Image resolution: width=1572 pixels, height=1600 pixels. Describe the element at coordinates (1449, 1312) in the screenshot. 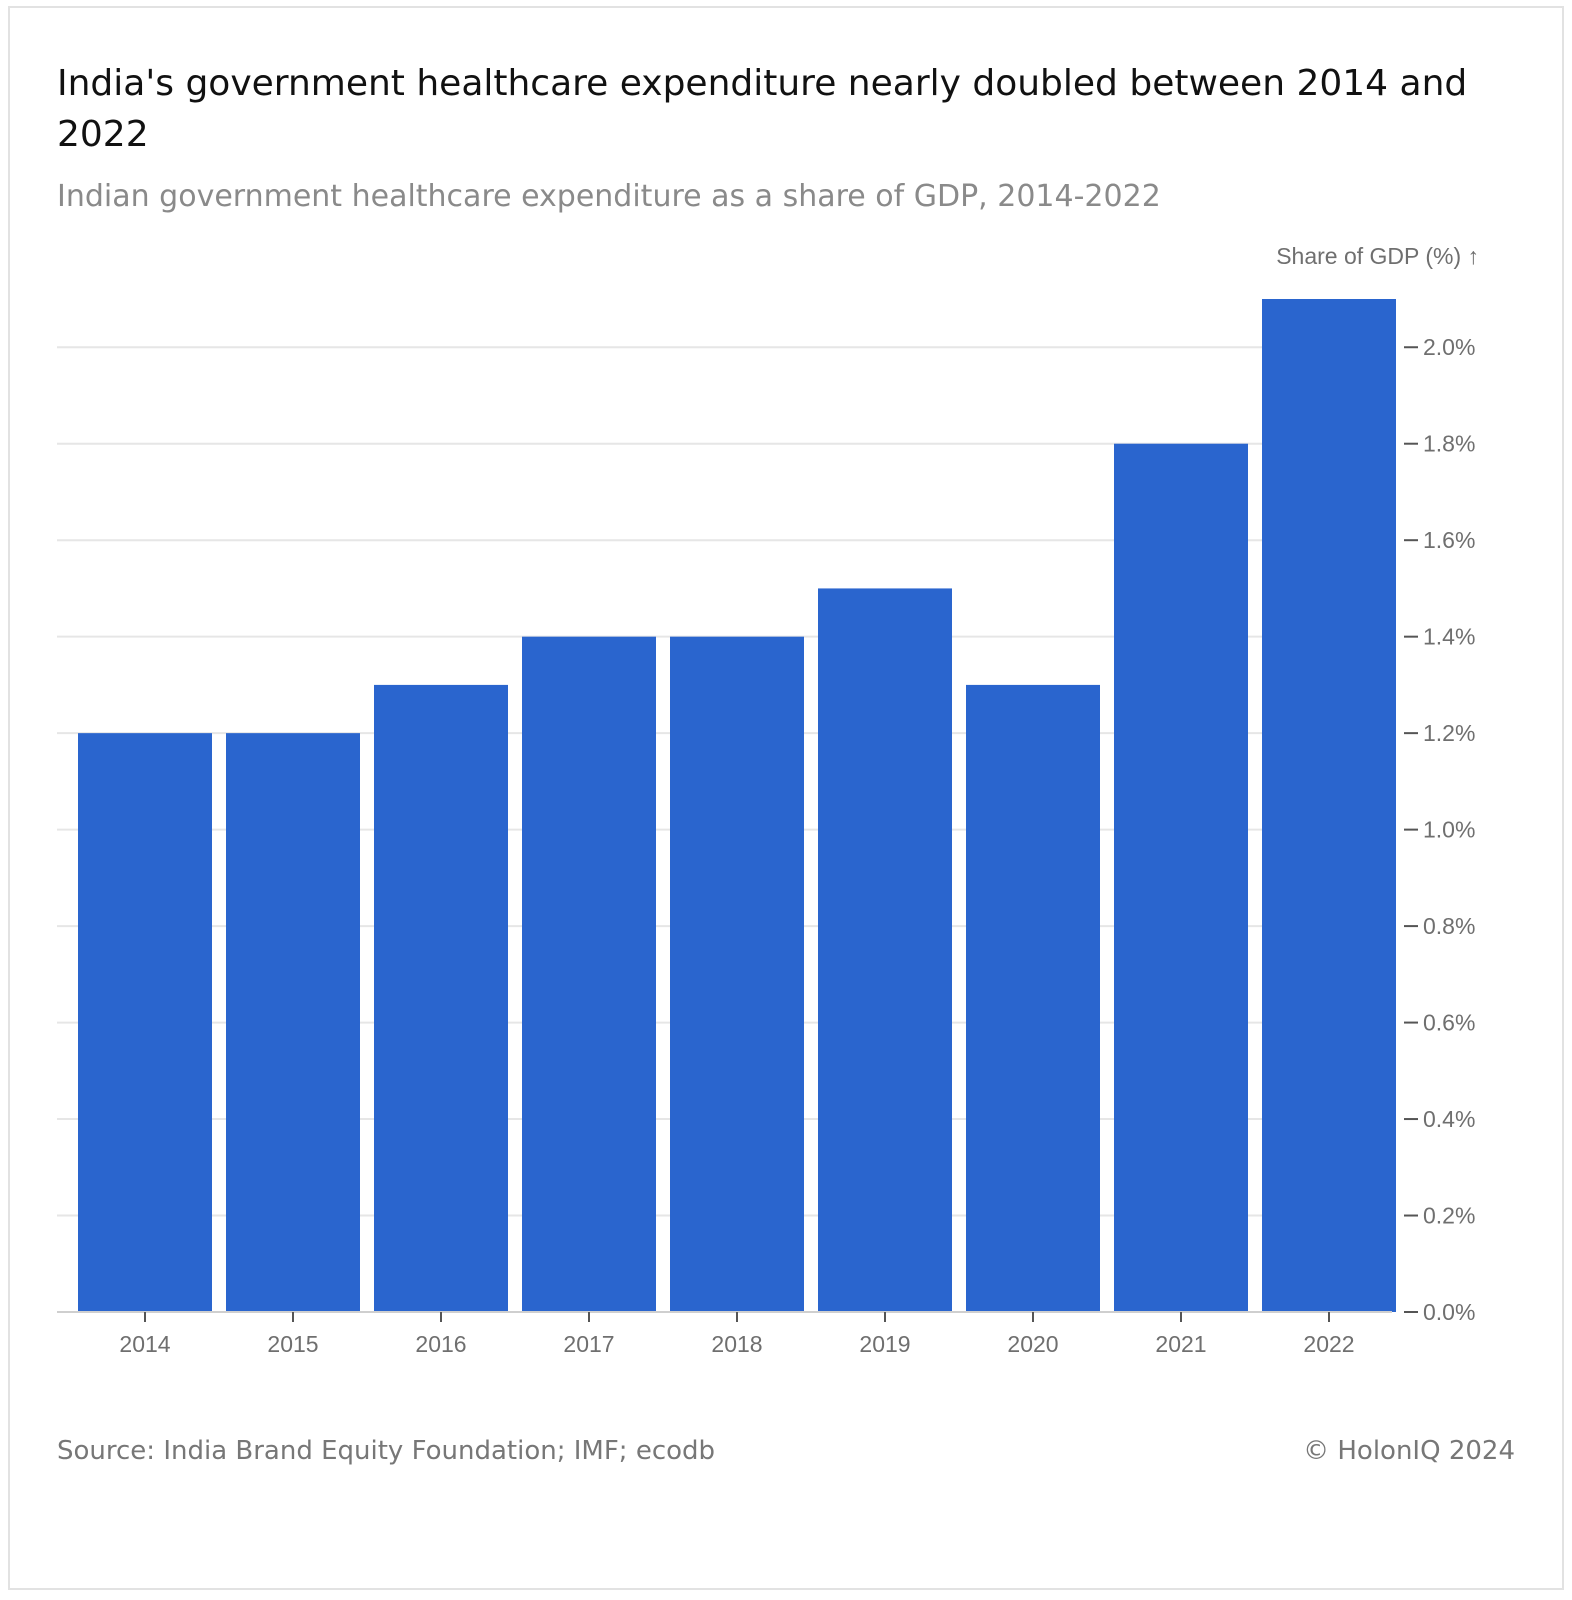

I see `y-tick-label: 0.0%` at that location.